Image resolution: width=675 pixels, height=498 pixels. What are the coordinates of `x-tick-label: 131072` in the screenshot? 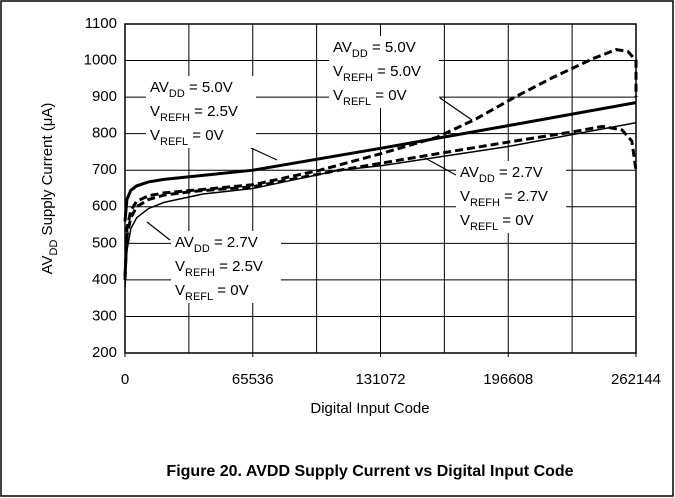 It's located at (380, 379).